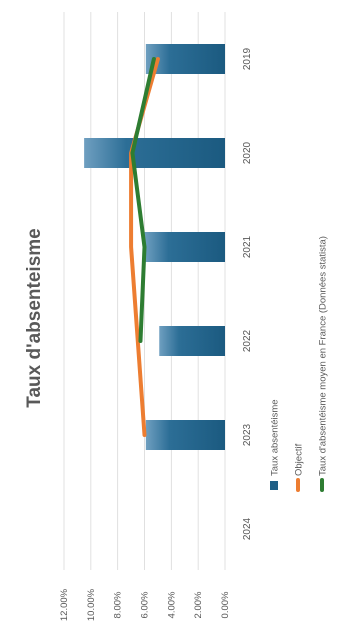  What do you see at coordinates (143, 200) in the screenshot?
I see `series-line` at bounding box center [143, 200].